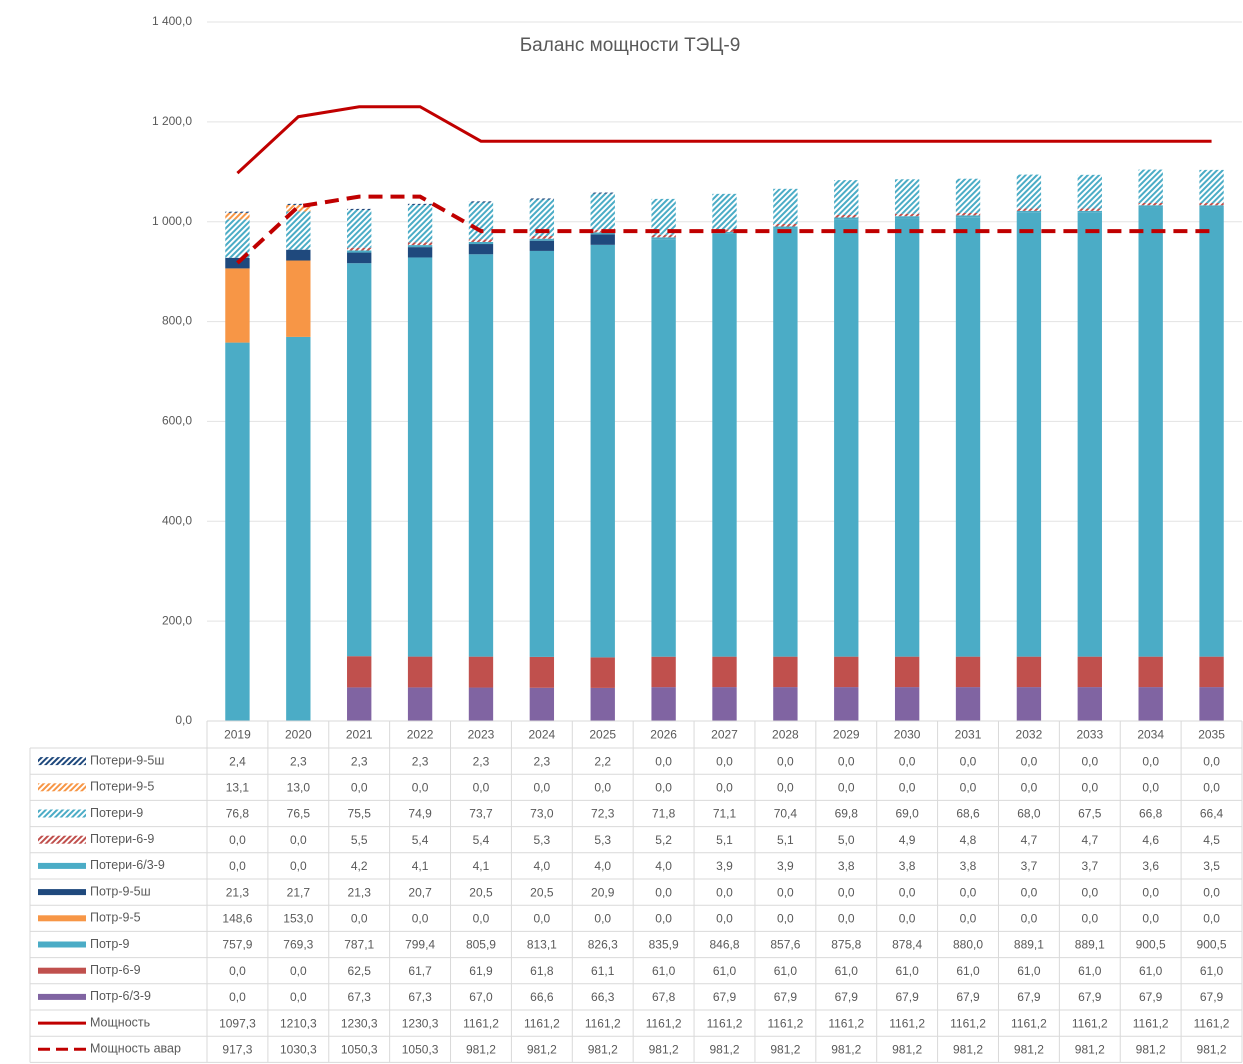  I want to click on line-series, so click(724, 229).